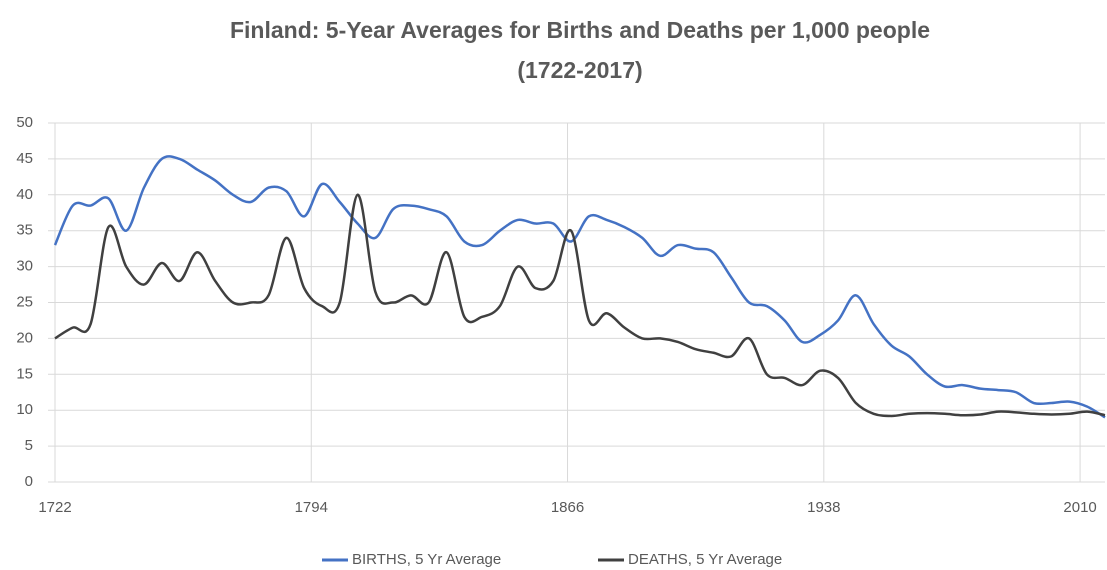  What do you see at coordinates (24, 266) in the screenshot?
I see `y-tick-label: 30` at bounding box center [24, 266].